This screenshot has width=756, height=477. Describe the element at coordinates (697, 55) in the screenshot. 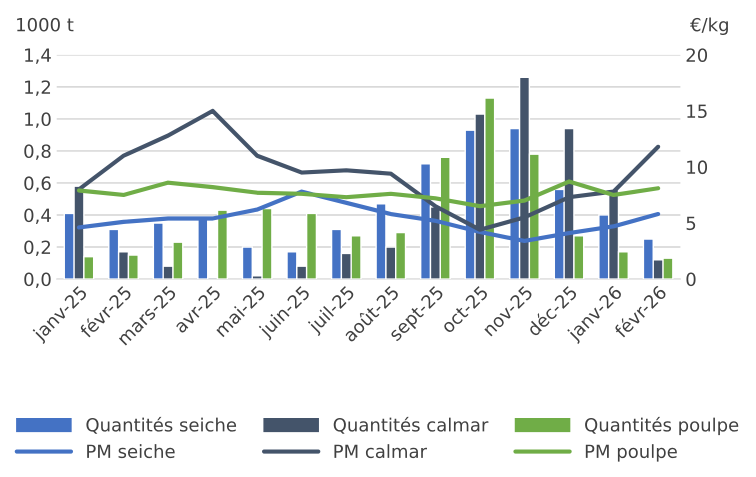

I see `y2-tick-label: 20` at that location.